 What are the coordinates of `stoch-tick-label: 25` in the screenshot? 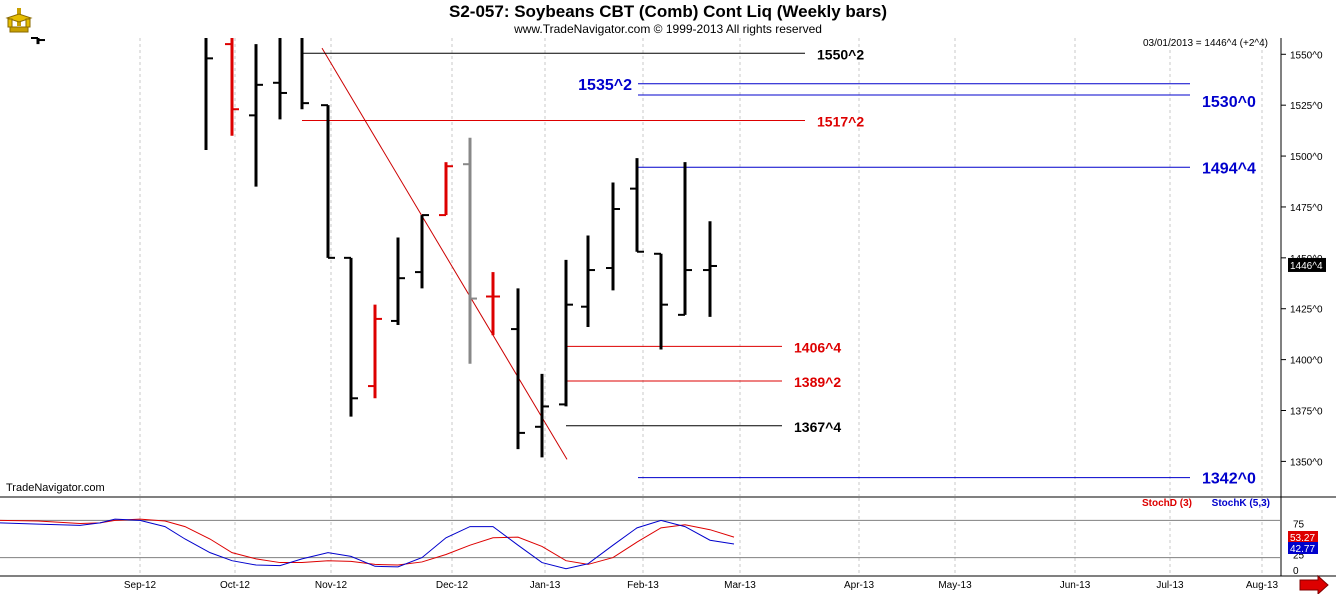 It's located at (1299, 556).